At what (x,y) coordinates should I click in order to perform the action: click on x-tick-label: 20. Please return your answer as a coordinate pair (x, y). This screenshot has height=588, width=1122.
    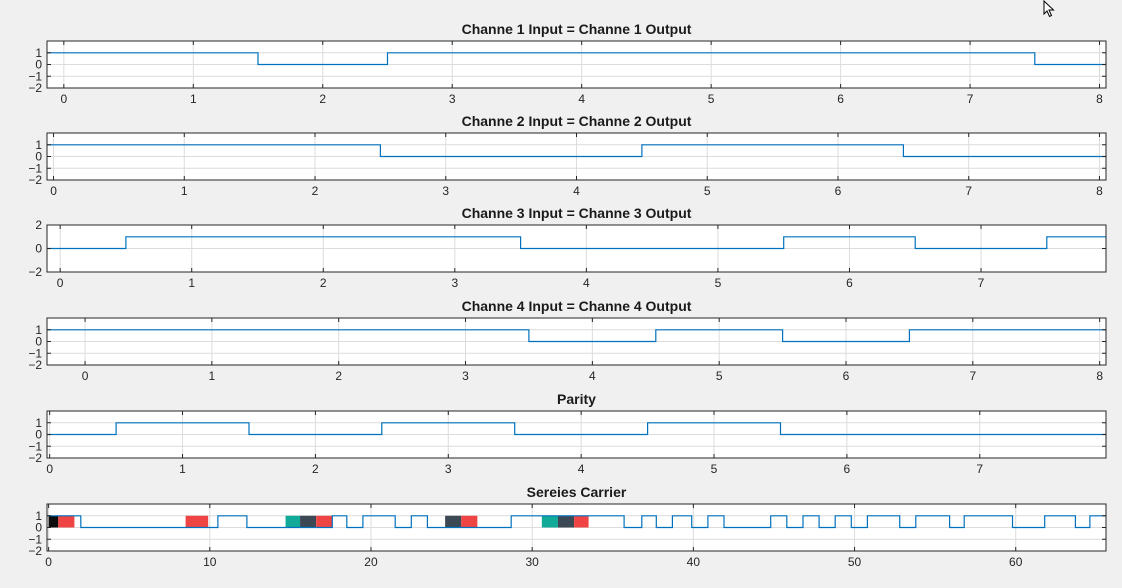
    Looking at the image, I should click on (371, 562).